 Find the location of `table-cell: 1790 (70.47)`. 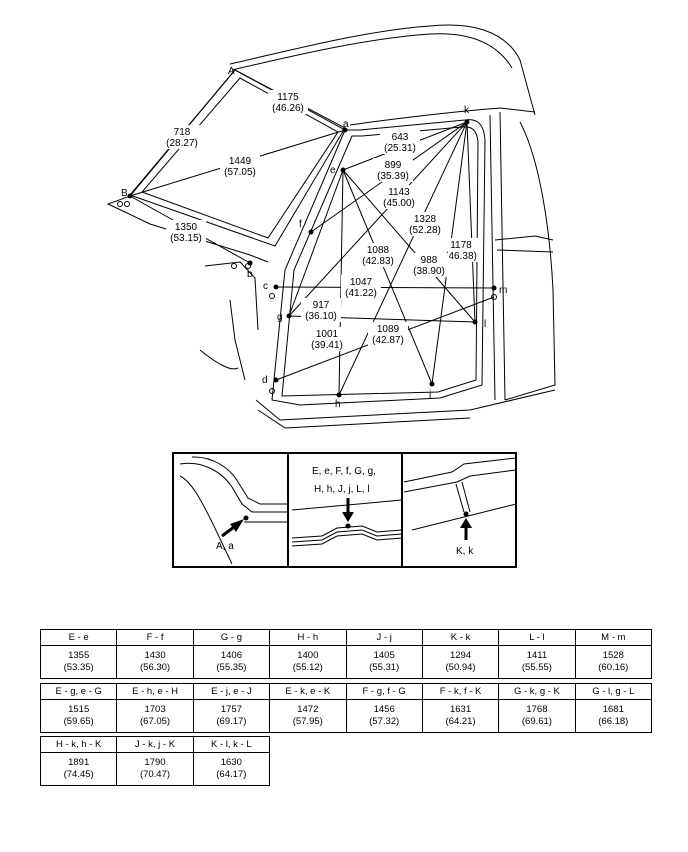

table-cell: 1790 (70.47) is located at coordinates (155, 769).